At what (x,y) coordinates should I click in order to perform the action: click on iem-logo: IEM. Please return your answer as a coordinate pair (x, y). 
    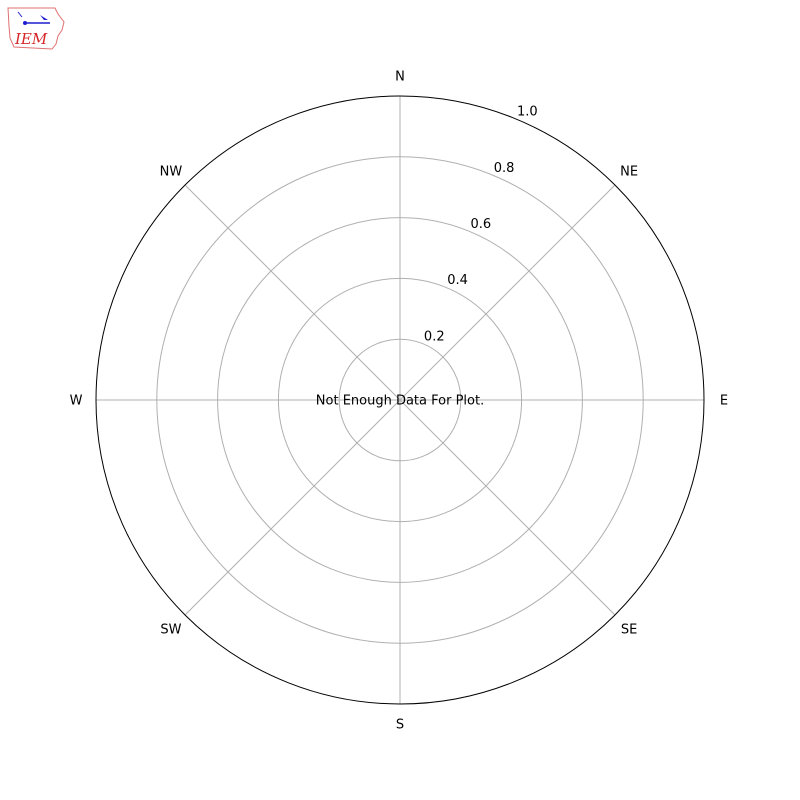
    Looking at the image, I should click on (36, 28).